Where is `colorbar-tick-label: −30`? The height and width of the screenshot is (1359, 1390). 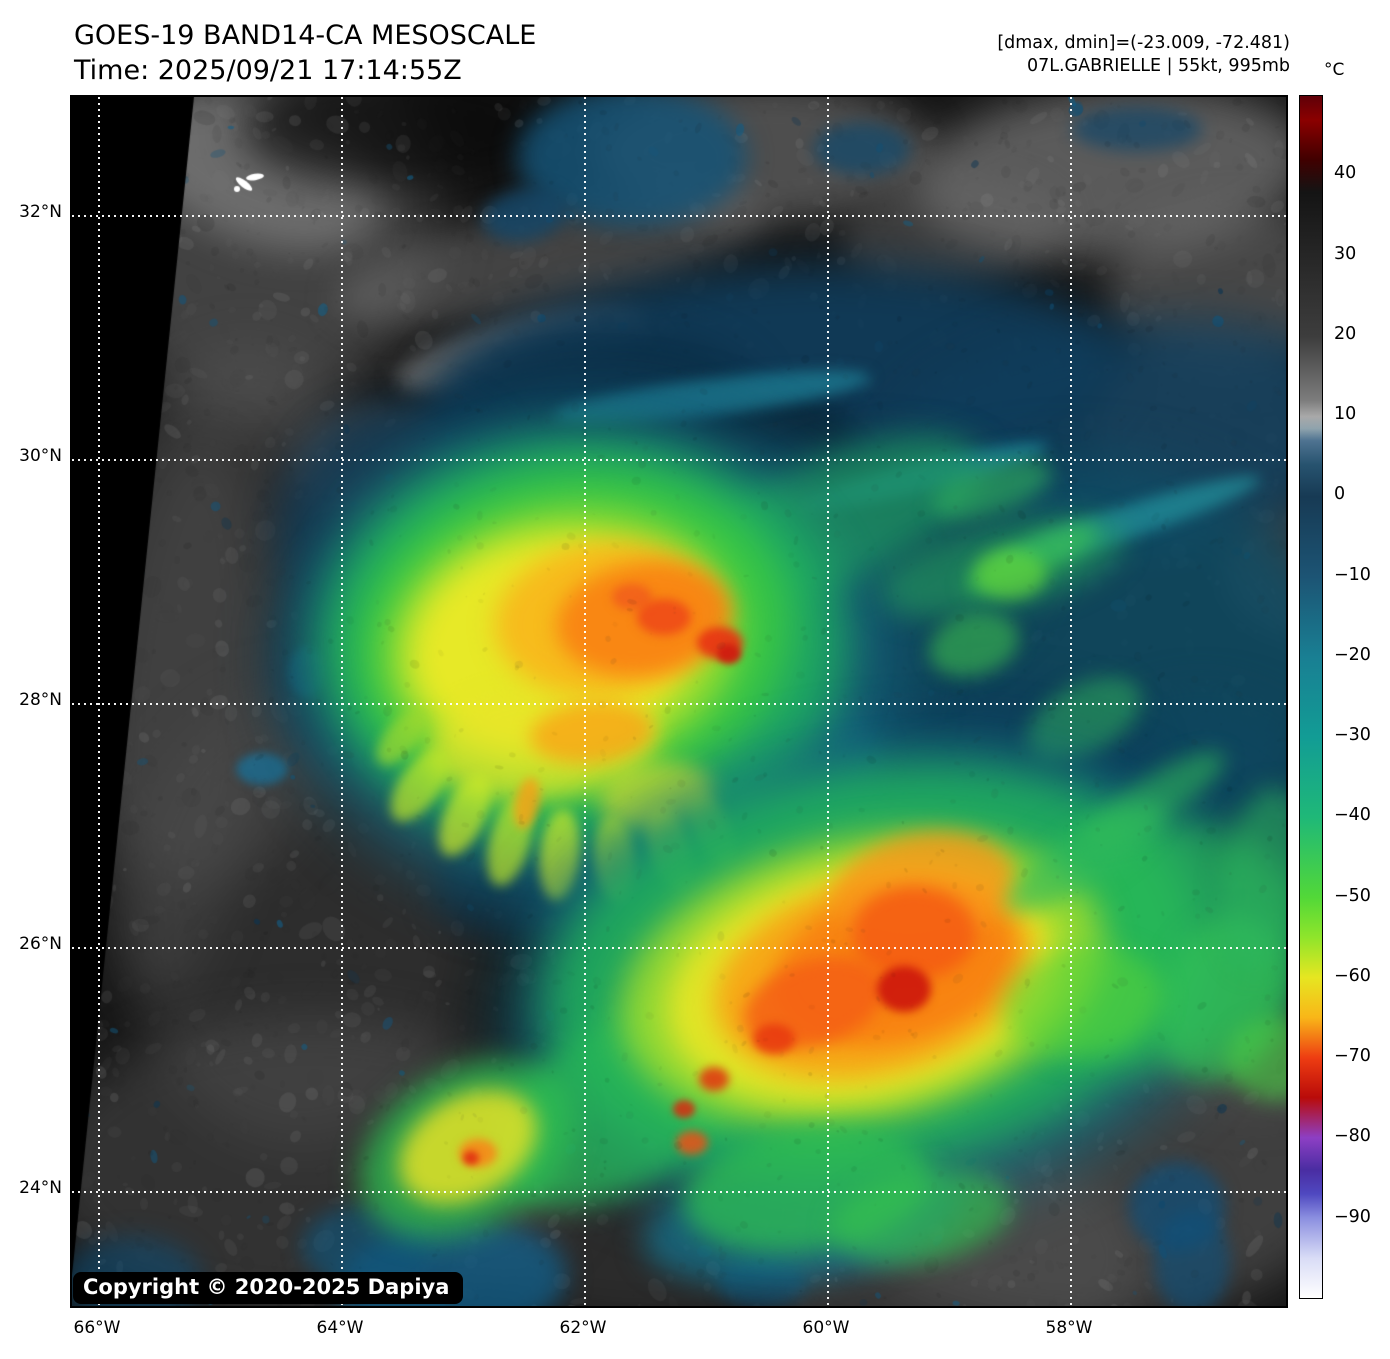 colorbar-tick-label: −30 is located at coordinates (1352, 735).